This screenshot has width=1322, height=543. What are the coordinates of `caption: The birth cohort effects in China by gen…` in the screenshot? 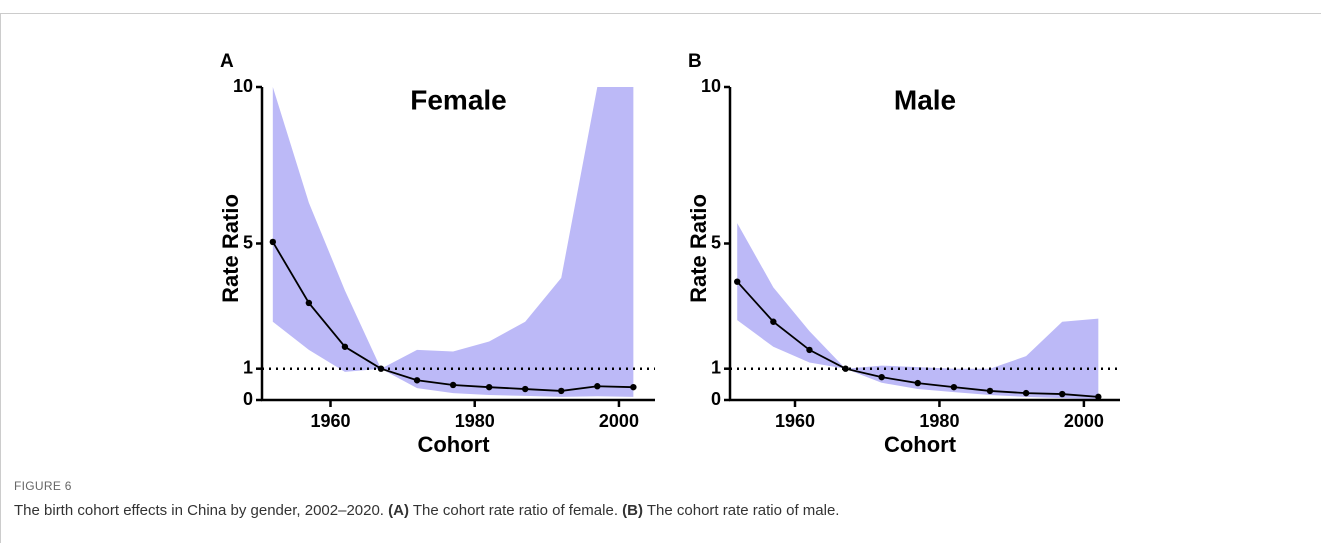 It's located at (426, 510).